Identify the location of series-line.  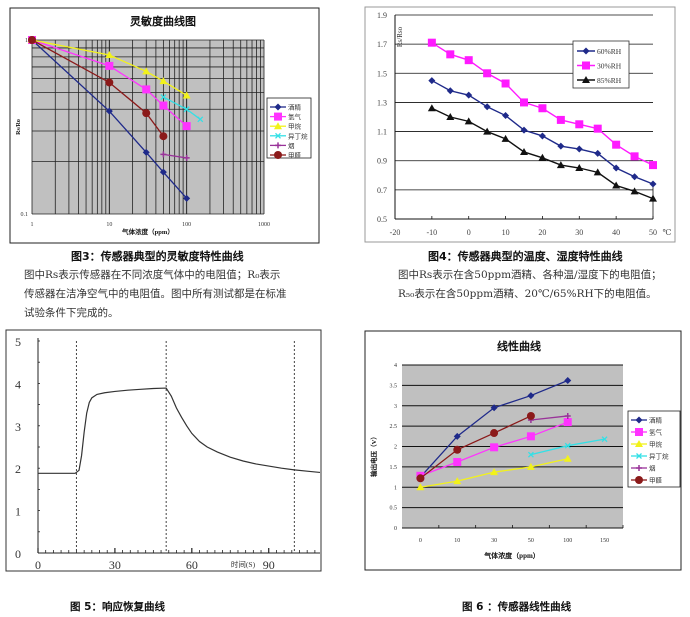
(476, 447).